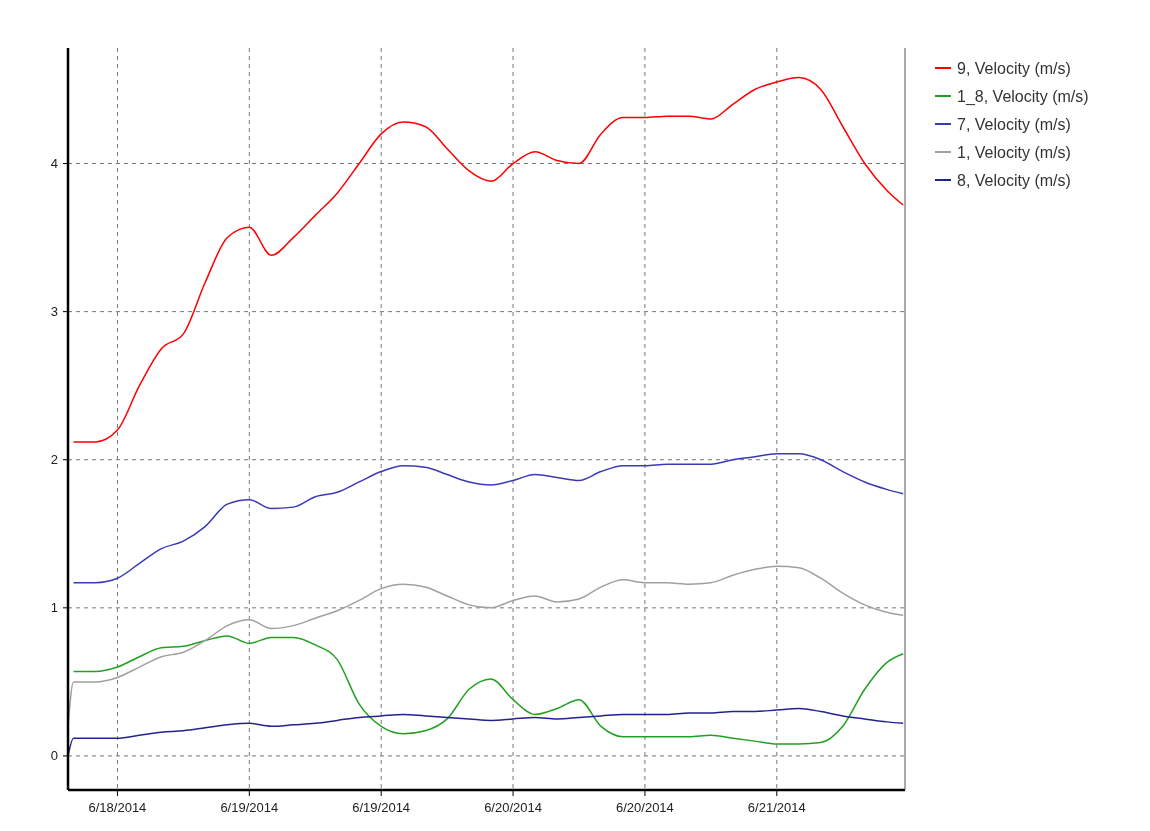 Image resolution: width=1150 pixels, height=831 pixels. Describe the element at coordinates (1014, 68) in the screenshot. I see `legend-label: 9, Velocity (m/s)` at that location.